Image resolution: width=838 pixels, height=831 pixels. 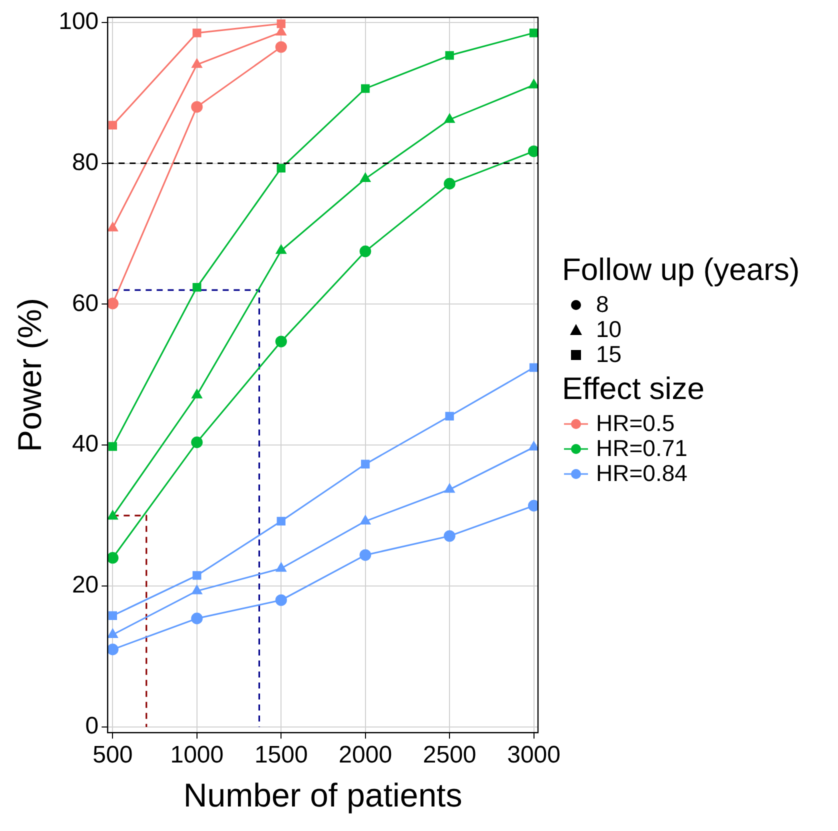 What do you see at coordinates (281, 755) in the screenshot?
I see `x-tick-label: 1500` at bounding box center [281, 755].